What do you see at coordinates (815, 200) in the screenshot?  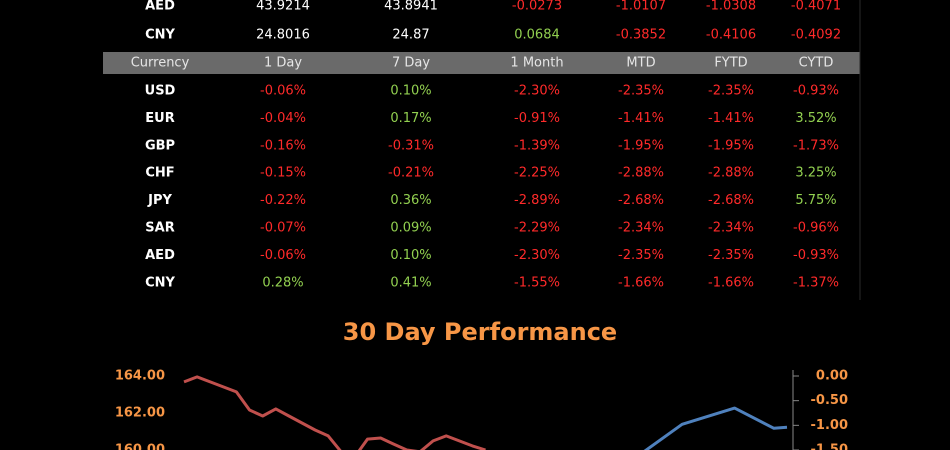 I see `table-cell: 5.75%` at bounding box center [815, 200].